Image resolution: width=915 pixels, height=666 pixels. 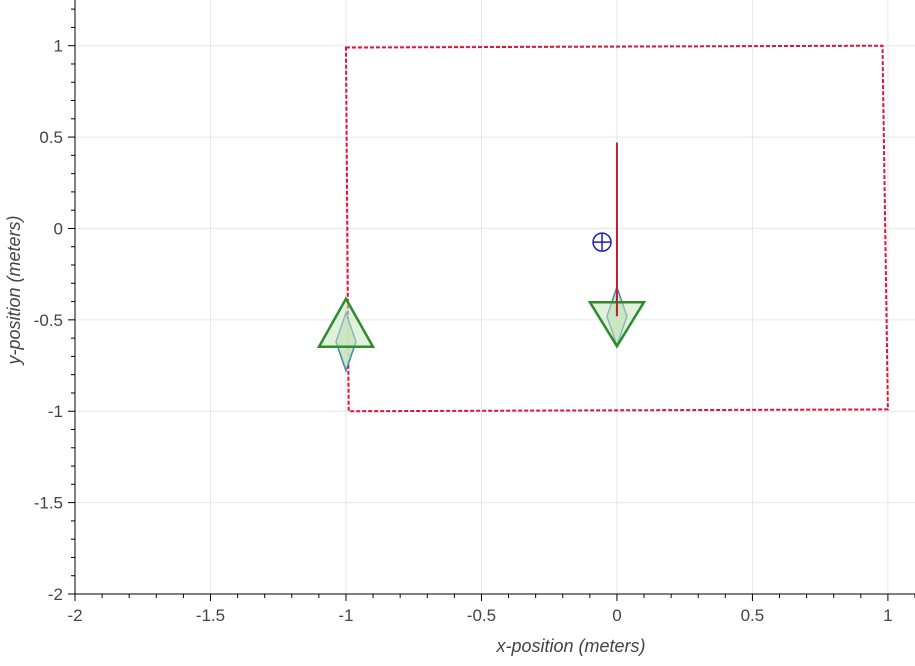 I want to click on y-axis-label: y-position (meters), so click(x=14, y=290).